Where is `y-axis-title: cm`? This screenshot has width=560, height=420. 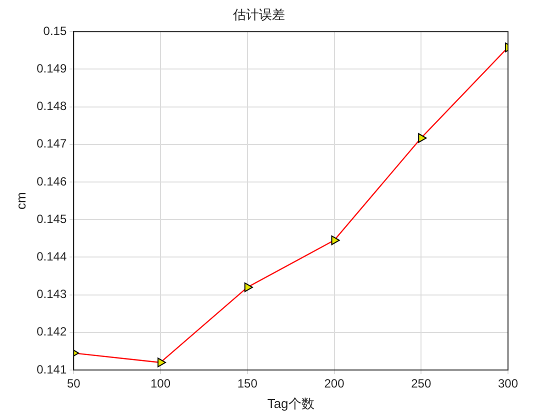 y-axis-title: cm is located at coordinates (20, 201).